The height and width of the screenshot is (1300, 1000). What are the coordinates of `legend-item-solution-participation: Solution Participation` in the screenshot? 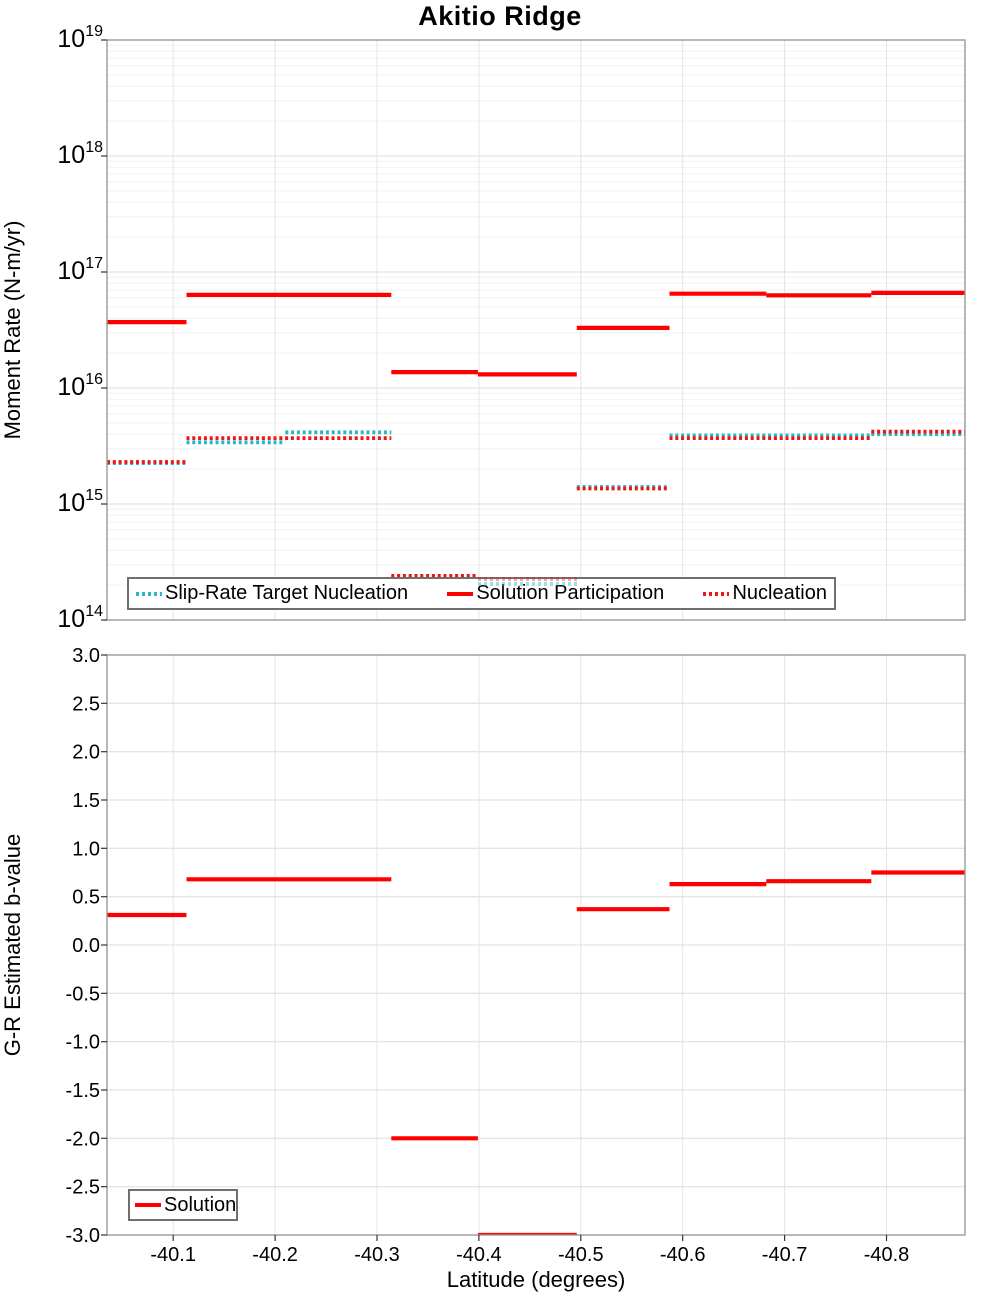 It's located at (555, 593).